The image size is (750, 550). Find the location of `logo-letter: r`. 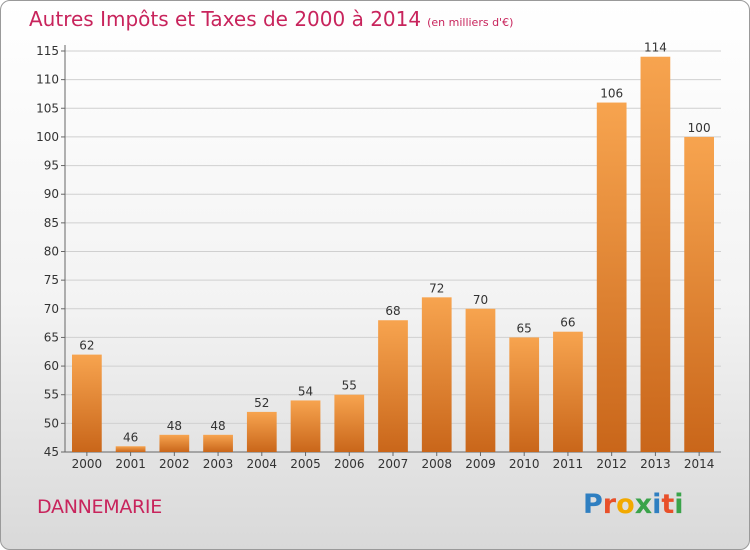

logo-letter: r is located at coordinates (609, 504).